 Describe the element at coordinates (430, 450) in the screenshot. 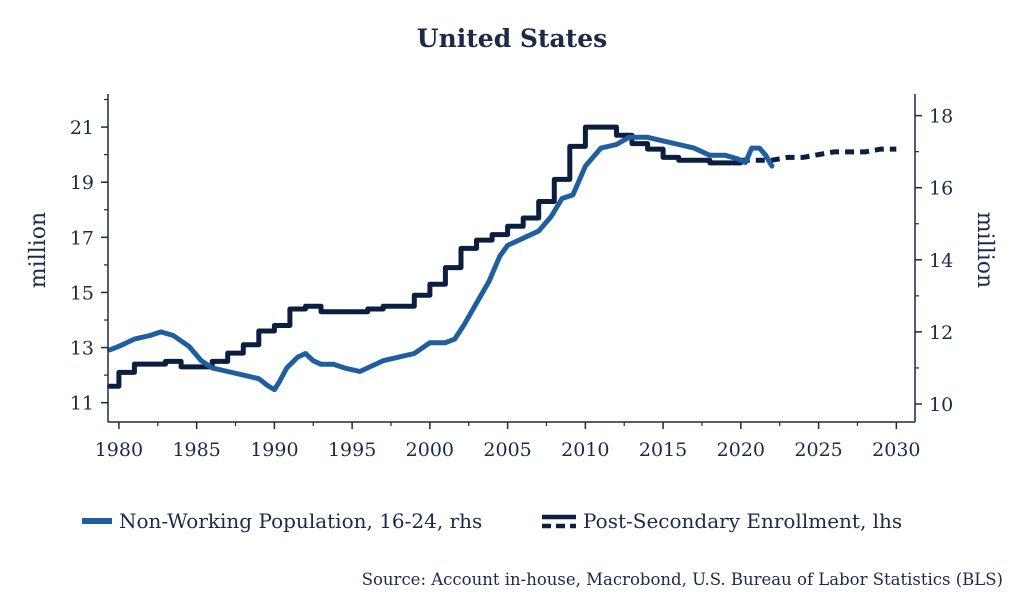

I see `x-tick-label: 2000` at that location.